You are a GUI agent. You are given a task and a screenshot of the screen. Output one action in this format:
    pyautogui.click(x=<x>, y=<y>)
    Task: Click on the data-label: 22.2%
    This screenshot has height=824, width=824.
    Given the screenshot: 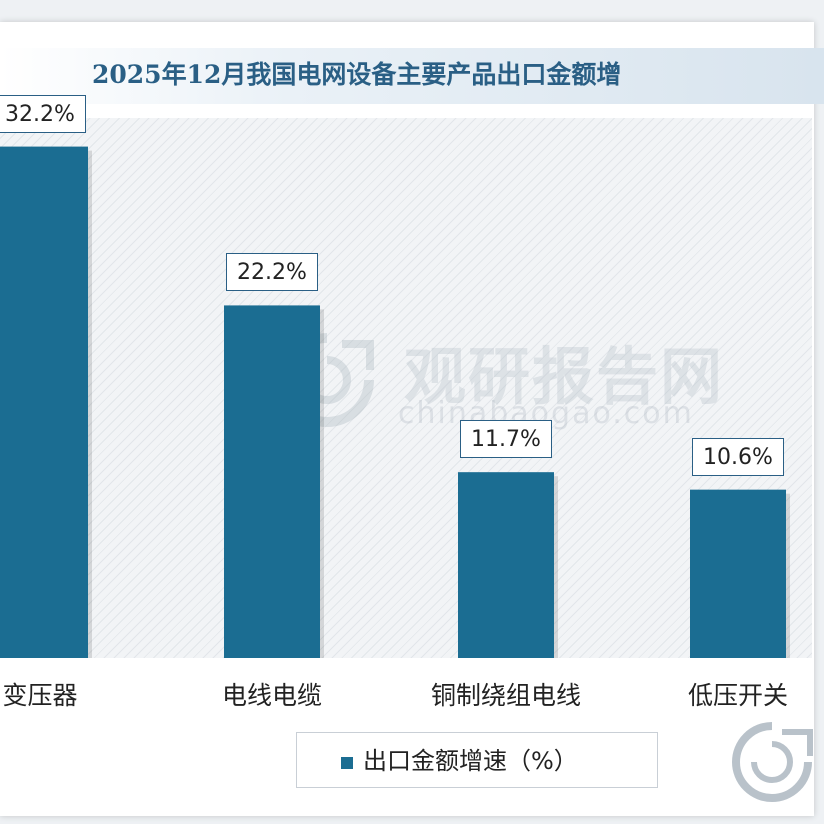 What is the action you would take?
    pyautogui.click(x=272, y=272)
    